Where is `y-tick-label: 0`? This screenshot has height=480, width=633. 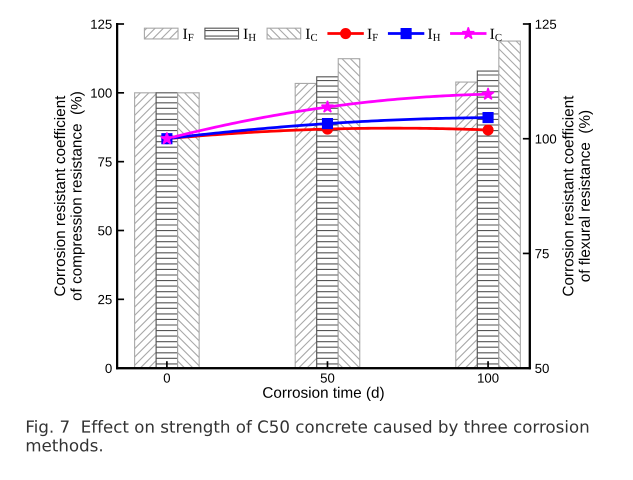
y-tick-label: 0 is located at coordinates (108, 369).